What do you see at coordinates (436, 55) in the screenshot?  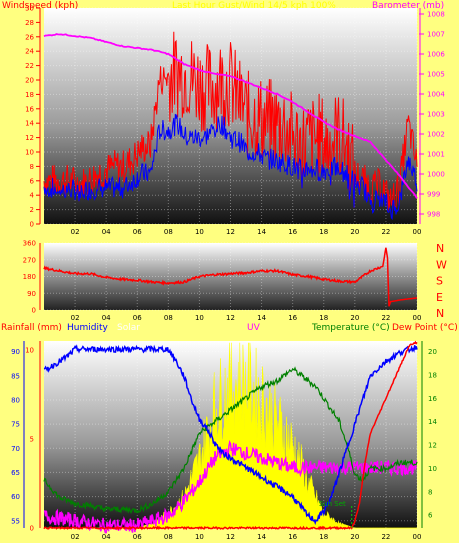 I see `barometer-tick-label: 1006` at bounding box center [436, 55].